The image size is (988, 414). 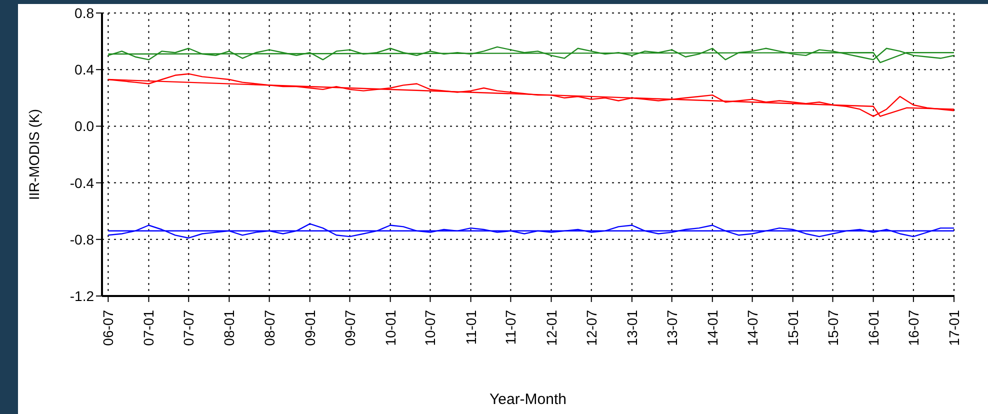 I want to click on x-tick-label: 09-07, so click(x=350, y=328).